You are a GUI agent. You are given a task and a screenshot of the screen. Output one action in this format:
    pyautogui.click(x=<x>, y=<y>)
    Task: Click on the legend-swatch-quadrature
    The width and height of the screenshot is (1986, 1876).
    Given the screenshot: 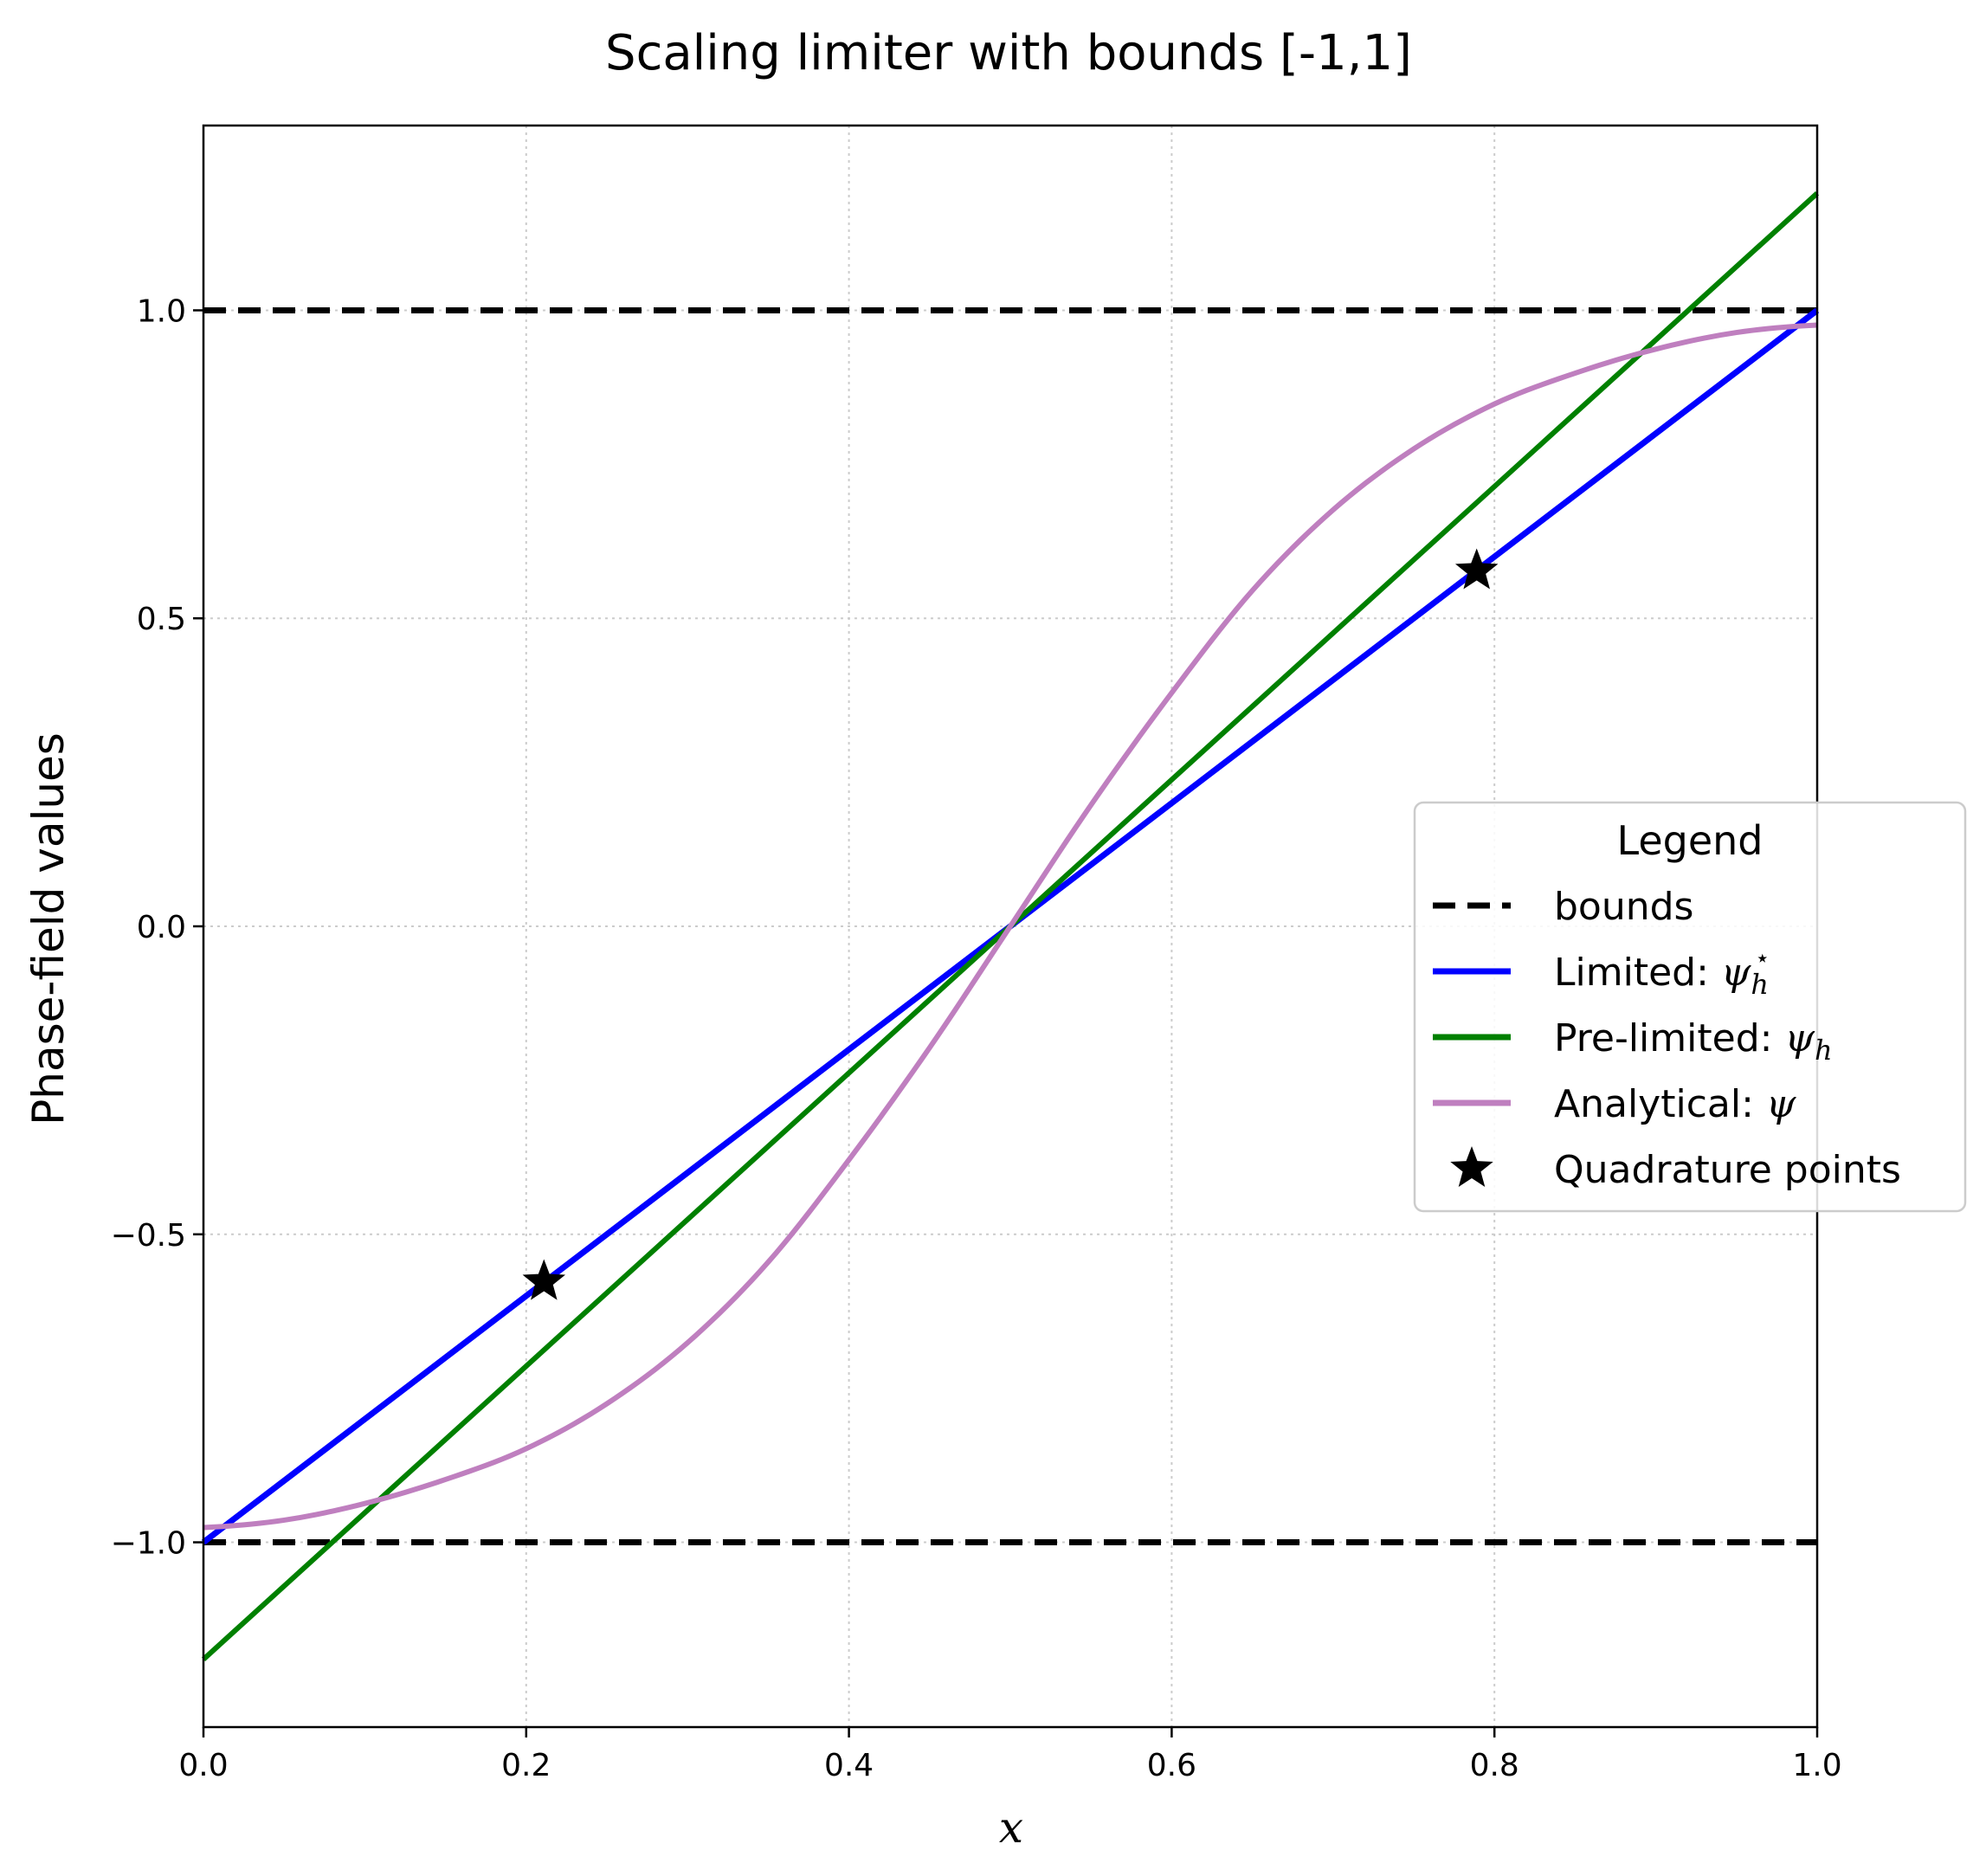 What is the action you would take?
    pyautogui.click(x=1471, y=1167)
    